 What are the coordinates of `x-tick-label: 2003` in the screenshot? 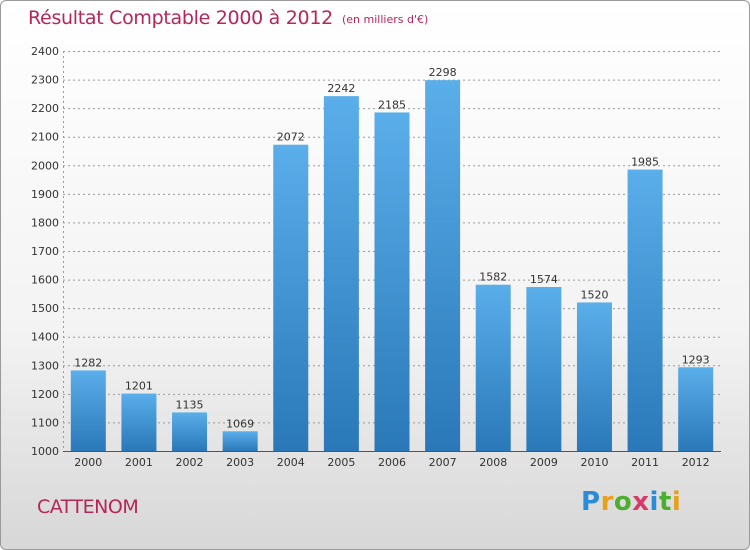 It's located at (240, 462).